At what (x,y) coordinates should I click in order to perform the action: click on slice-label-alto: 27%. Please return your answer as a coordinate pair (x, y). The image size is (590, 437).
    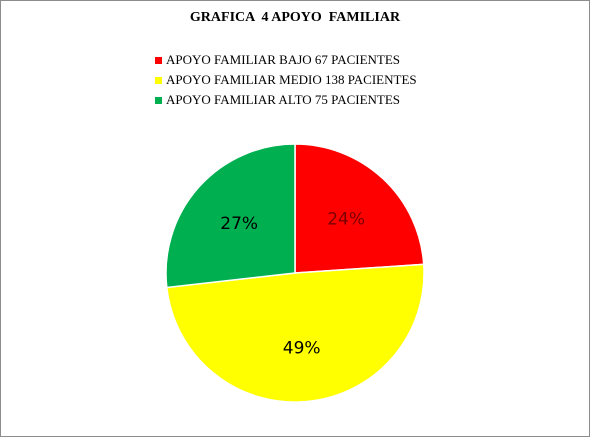
    Looking at the image, I should click on (239, 224).